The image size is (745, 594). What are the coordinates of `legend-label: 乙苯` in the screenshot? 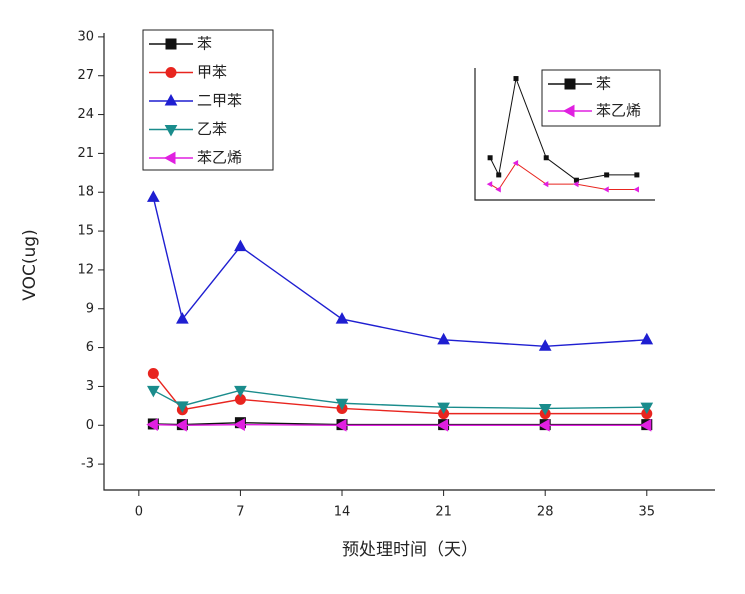 It's located at (212, 129).